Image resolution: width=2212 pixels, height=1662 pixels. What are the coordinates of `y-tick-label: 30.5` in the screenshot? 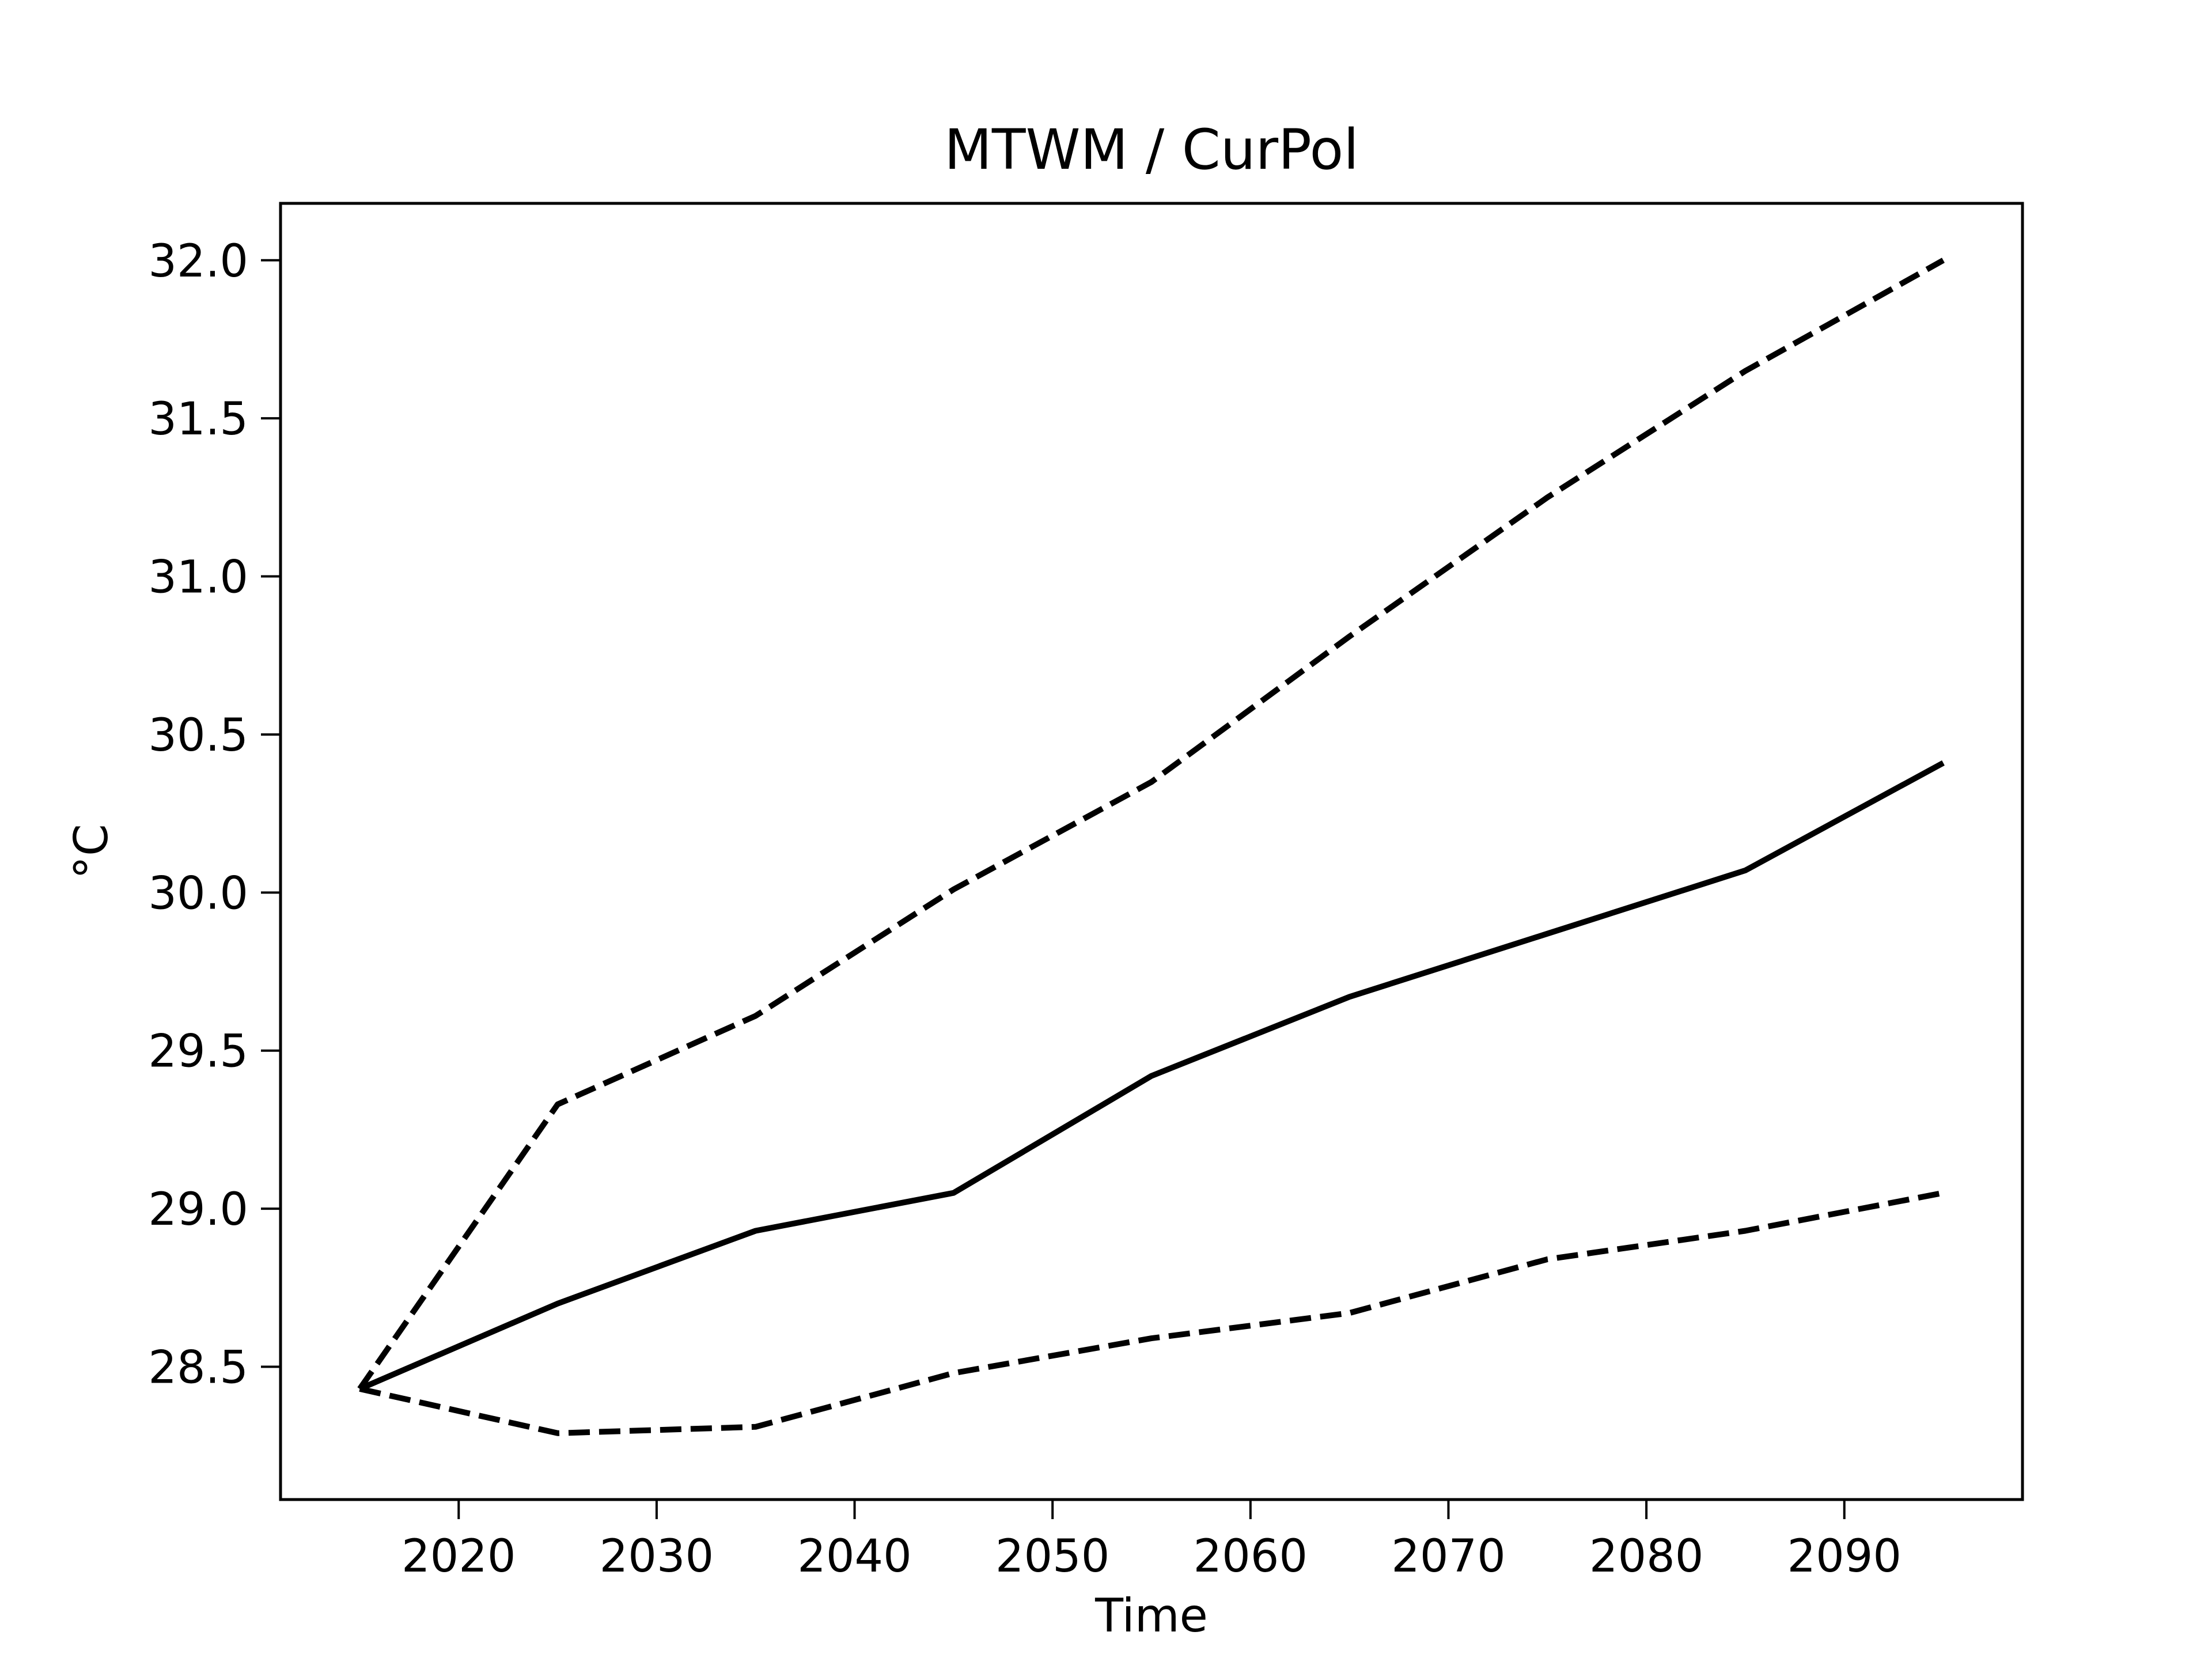 It's located at (198, 736).